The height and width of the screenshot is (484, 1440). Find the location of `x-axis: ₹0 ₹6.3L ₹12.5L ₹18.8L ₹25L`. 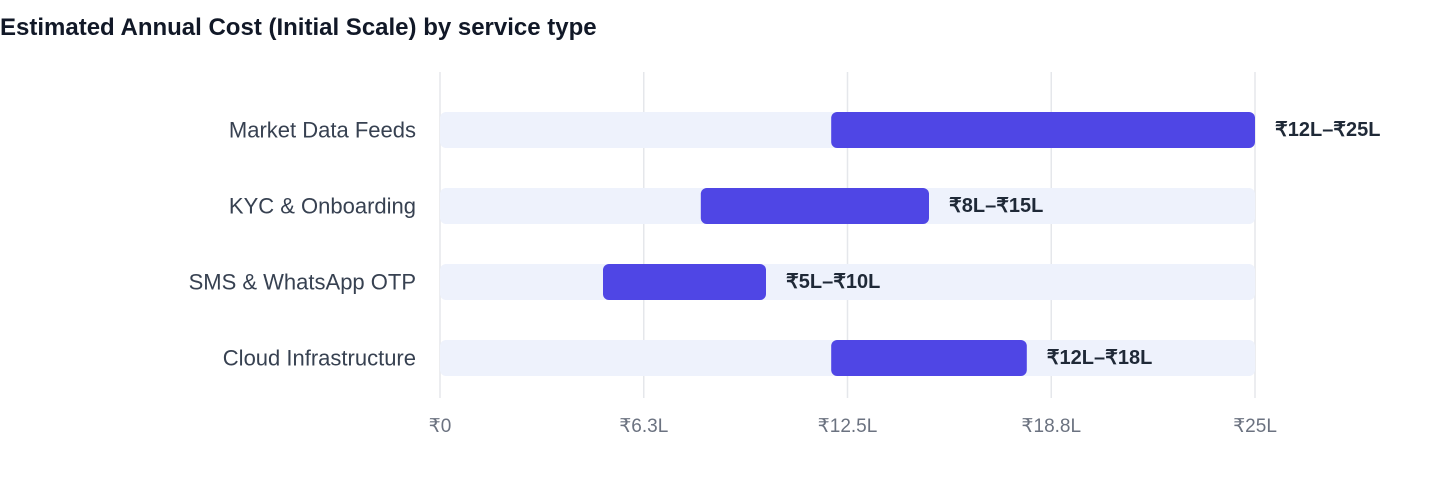

x-axis: ₹0 ₹6.3L ₹12.5L ₹18.8L ₹25L is located at coordinates (853, 426).